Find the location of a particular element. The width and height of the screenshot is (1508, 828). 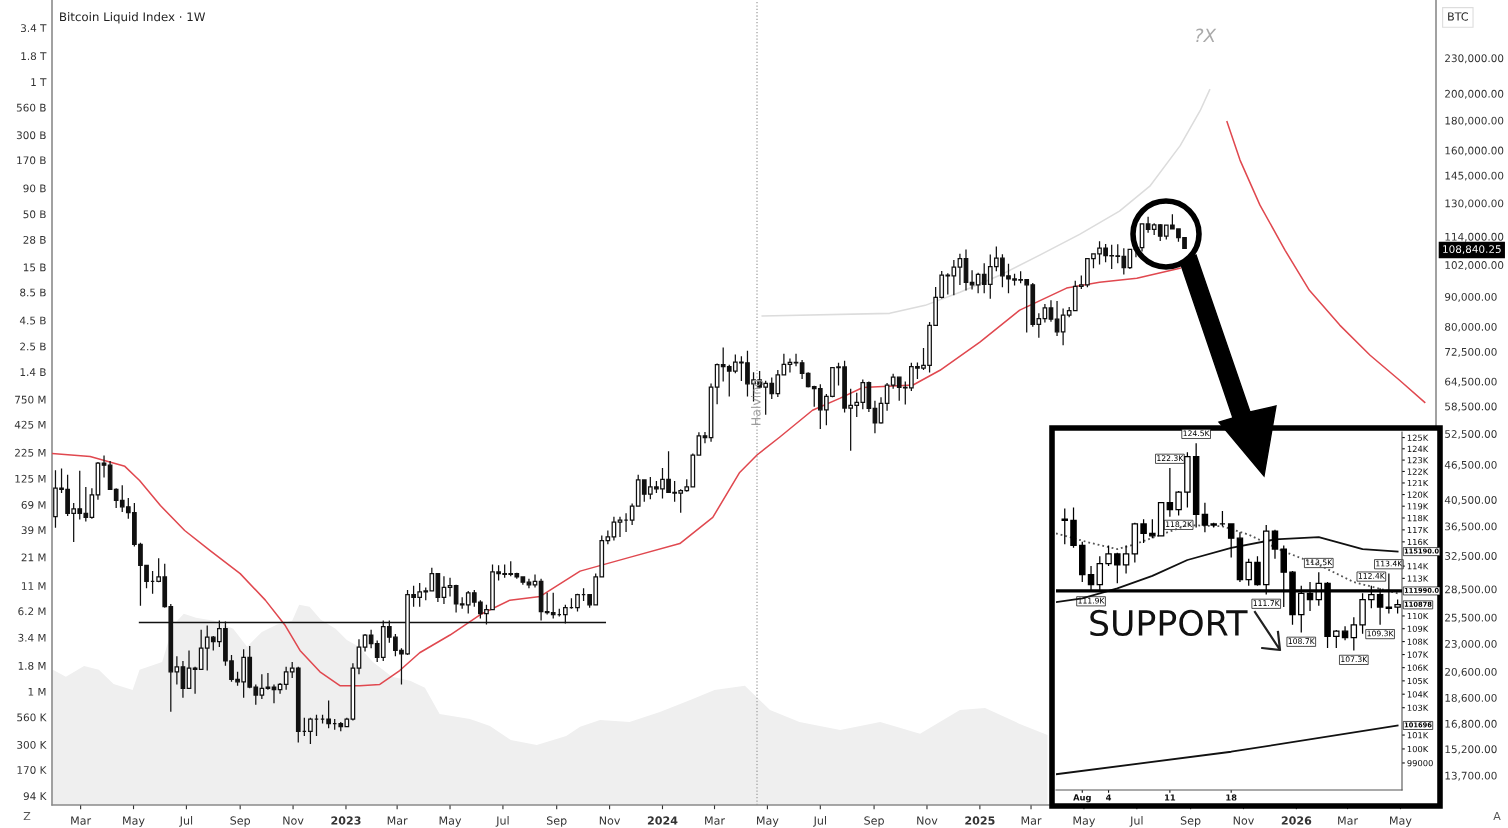

y-tick-label: 16,800.00 is located at coordinates (1471, 724).